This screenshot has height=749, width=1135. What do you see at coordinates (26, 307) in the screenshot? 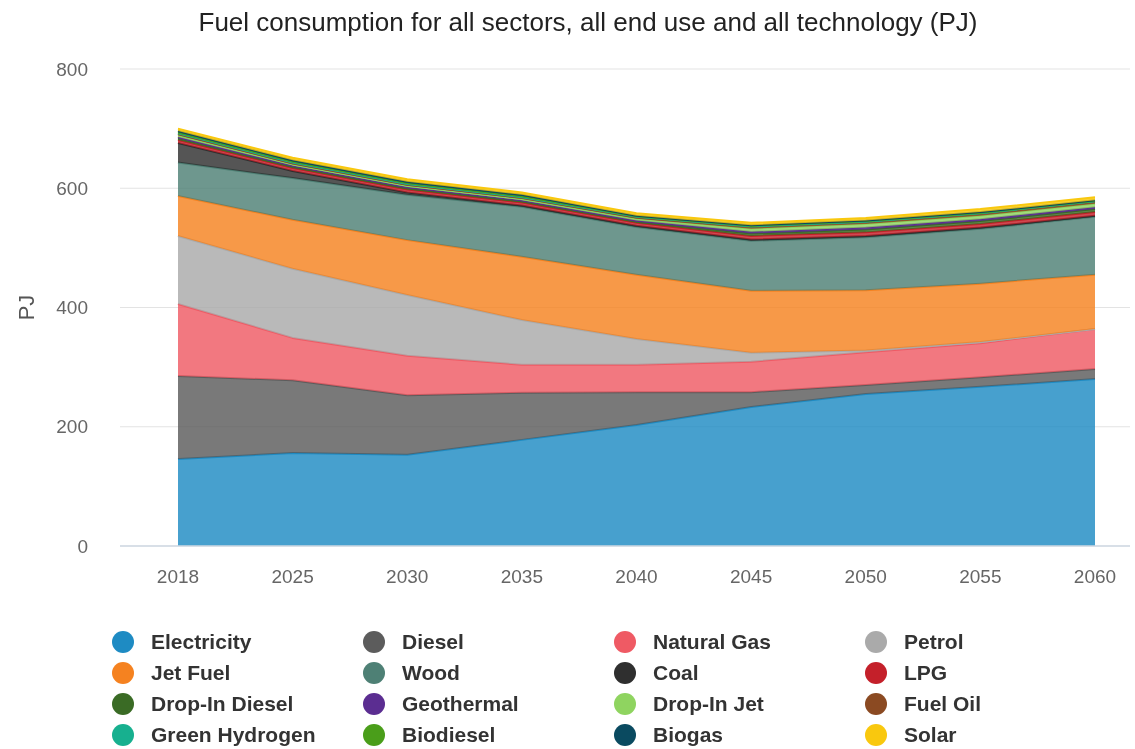
I see `y-axis-title: PJ` at bounding box center [26, 307].